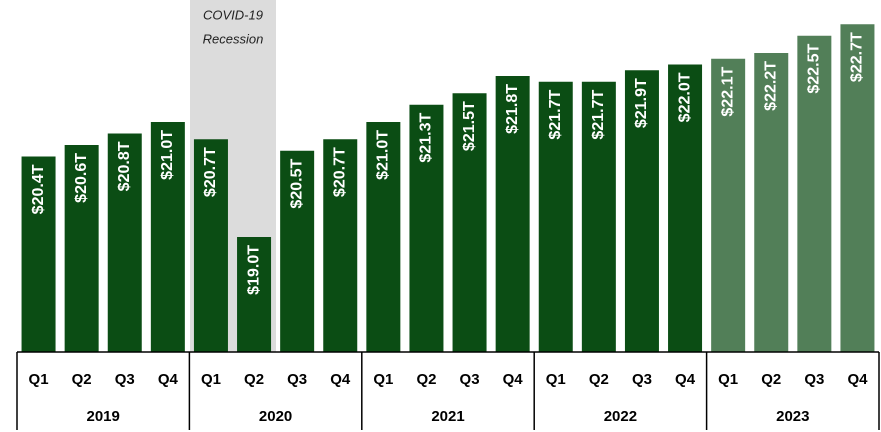 The height and width of the screenshot is (432, 881). Describe the element at coordinates (641, 103) in the screenshot. I see `value-label: $21.9T` at that location.